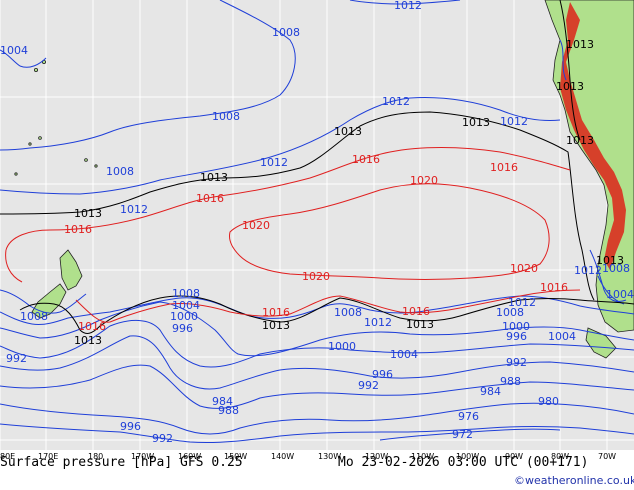  I want to click on longitude-label: 160W, so click(189, 456).